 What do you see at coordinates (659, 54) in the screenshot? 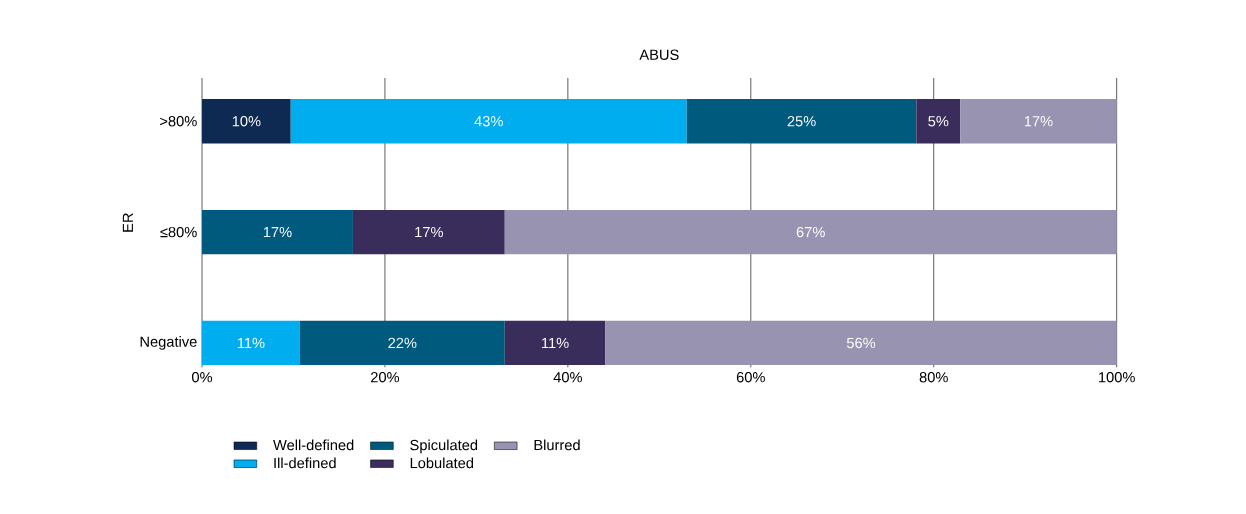
I see `chart-title: ABUS` at bounding box center [659, 54].